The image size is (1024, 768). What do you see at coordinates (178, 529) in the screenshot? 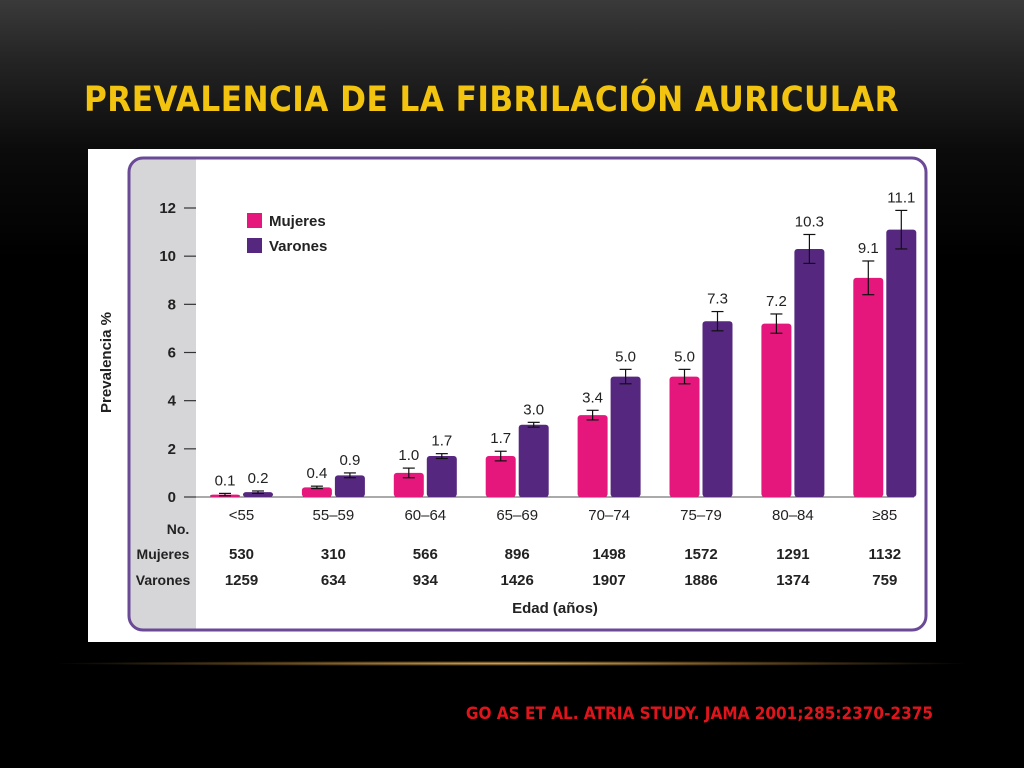
I see `table-header: No.` at bounding box center [178, 529].